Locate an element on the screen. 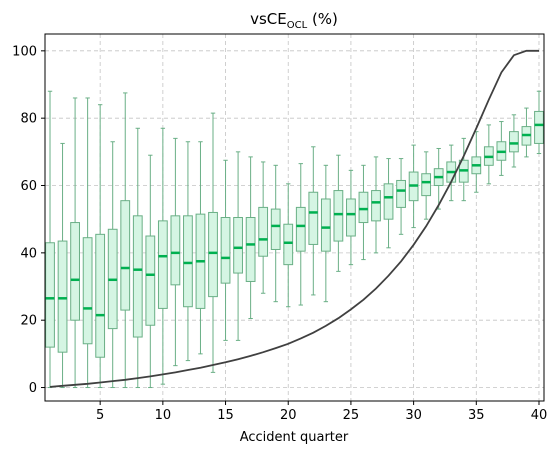 The height and width of the screenshot is (454, 555). x-axis-label: Accident quarter is located at coordinates (294, 437).